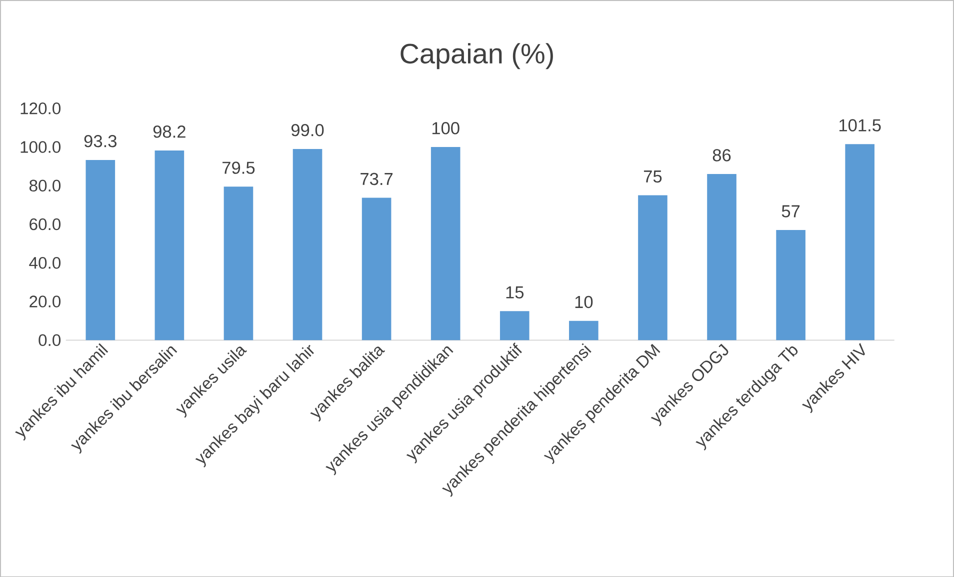 This screenshot has height=577, width=954. I want to click on data-label: 10, so click(584, 302).